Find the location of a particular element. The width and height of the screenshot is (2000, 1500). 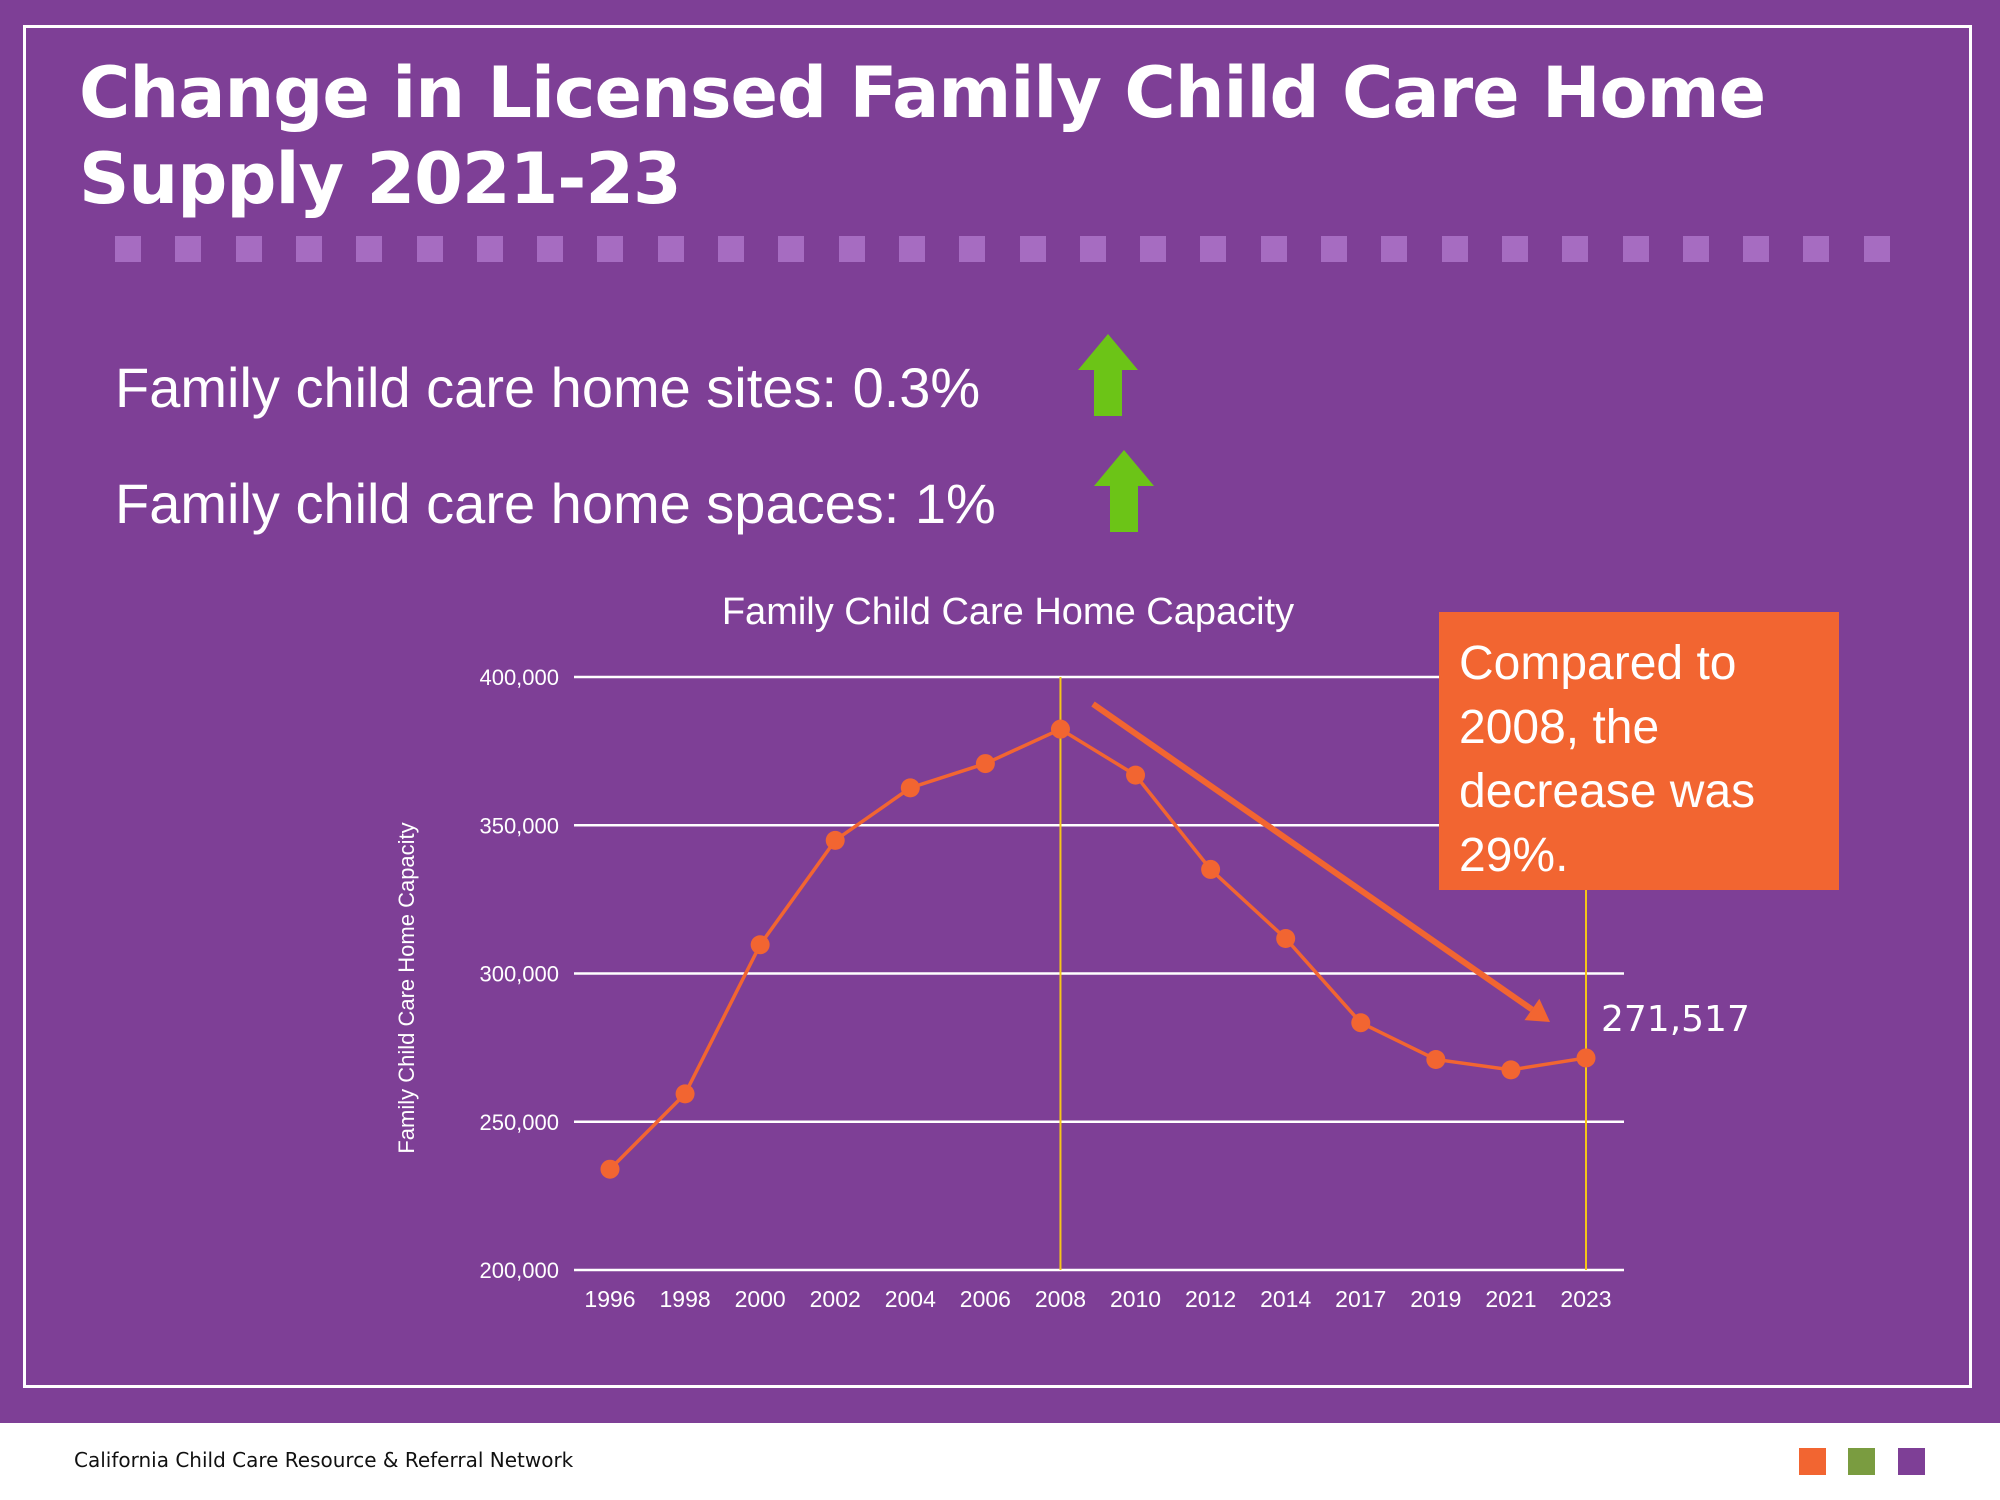

x-tick-label: 2019 is located at coordinates (1435, 1299).